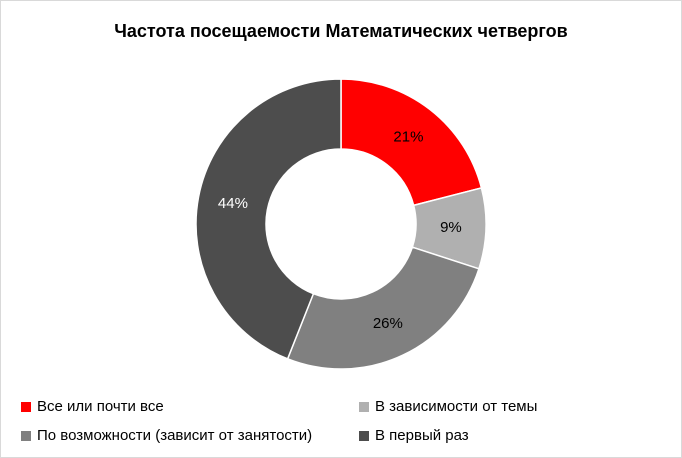 This screenshot has height=458, width=682. What do you see at coordinates (233, 203) in the screenshot?
I see `data-label: 44%` at bounding box center [233, 203].